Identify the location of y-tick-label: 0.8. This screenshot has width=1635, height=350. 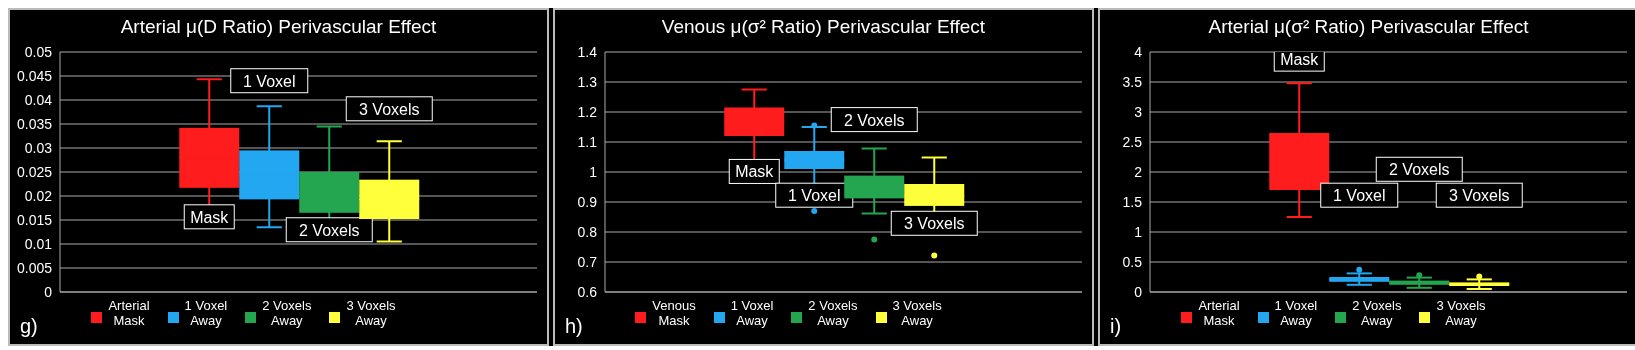
(587, 231).